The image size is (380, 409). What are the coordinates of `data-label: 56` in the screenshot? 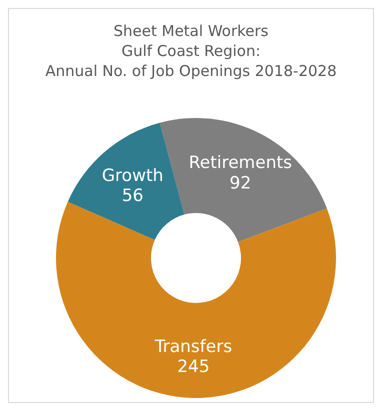 It's located at (133, 196).